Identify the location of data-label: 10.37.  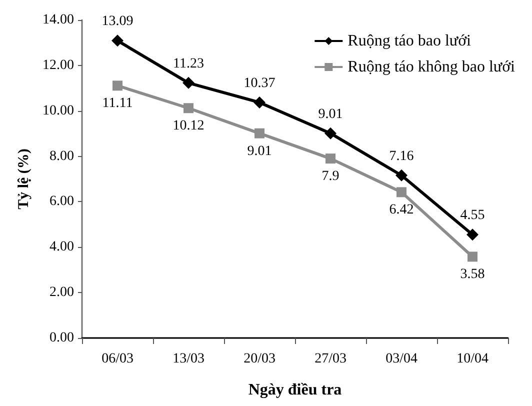
(260, 83).